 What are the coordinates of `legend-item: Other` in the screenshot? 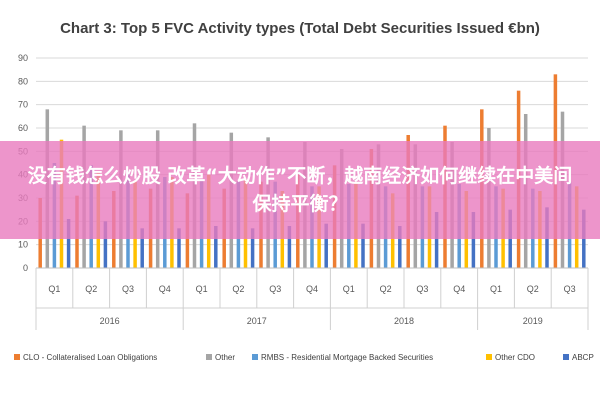 It's located at (220, 357).